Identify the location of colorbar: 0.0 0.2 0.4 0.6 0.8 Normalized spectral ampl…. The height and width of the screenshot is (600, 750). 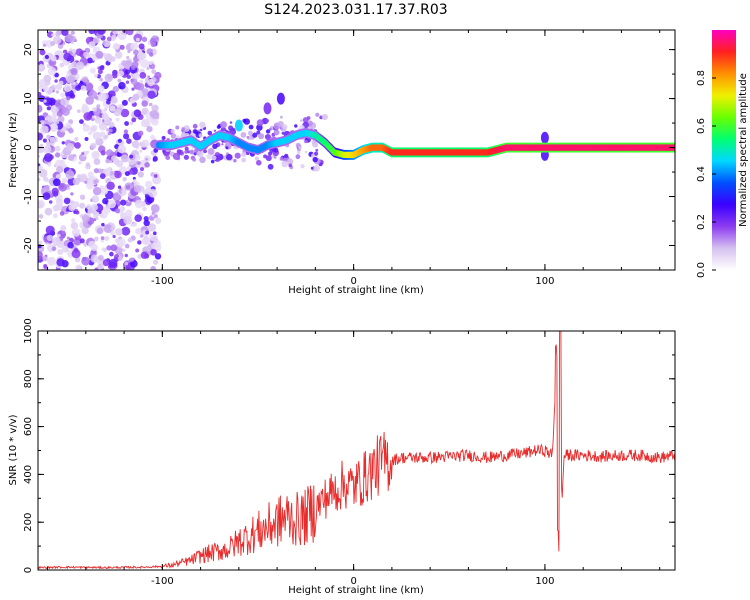
(722, 154).